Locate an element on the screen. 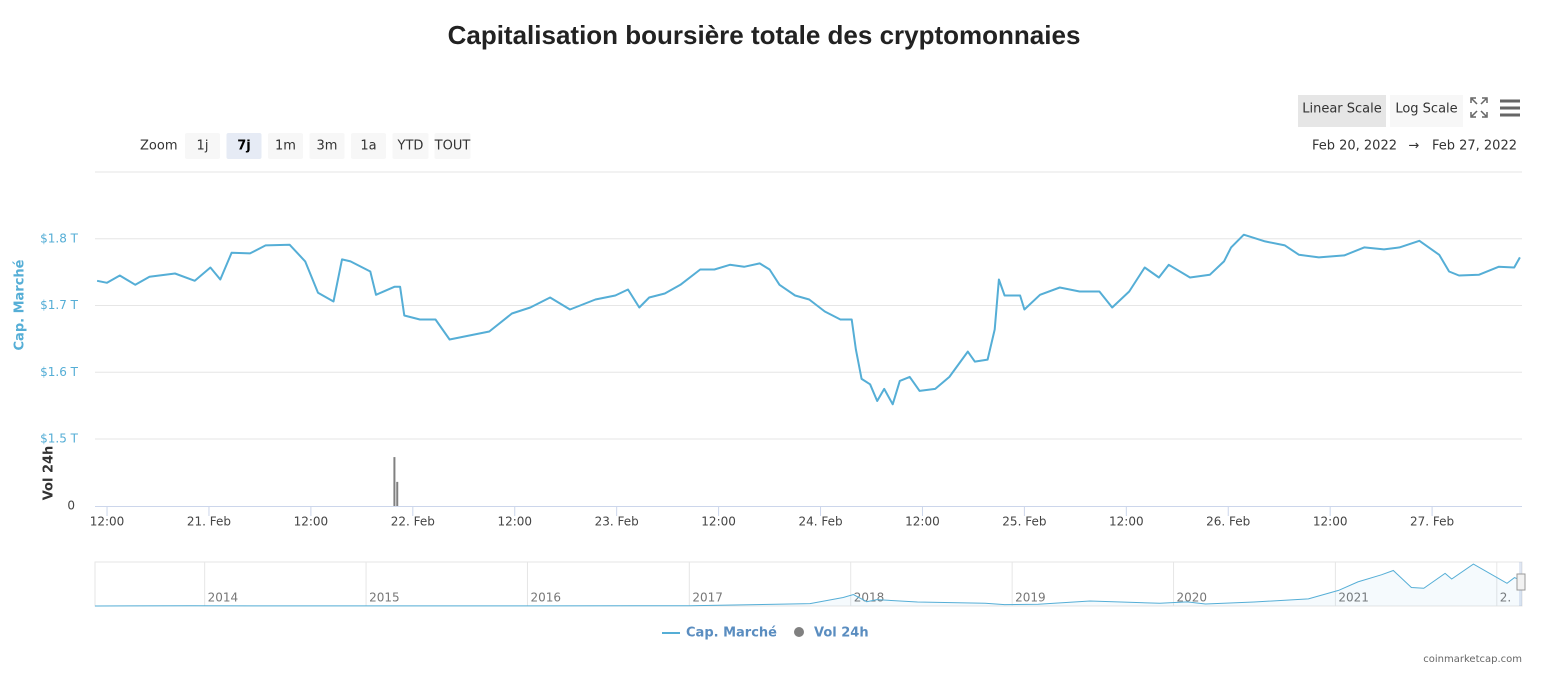 This screenshot has width=1543, height=679. navigator-tick-label: 2018 is located at coordinates (869, 598).